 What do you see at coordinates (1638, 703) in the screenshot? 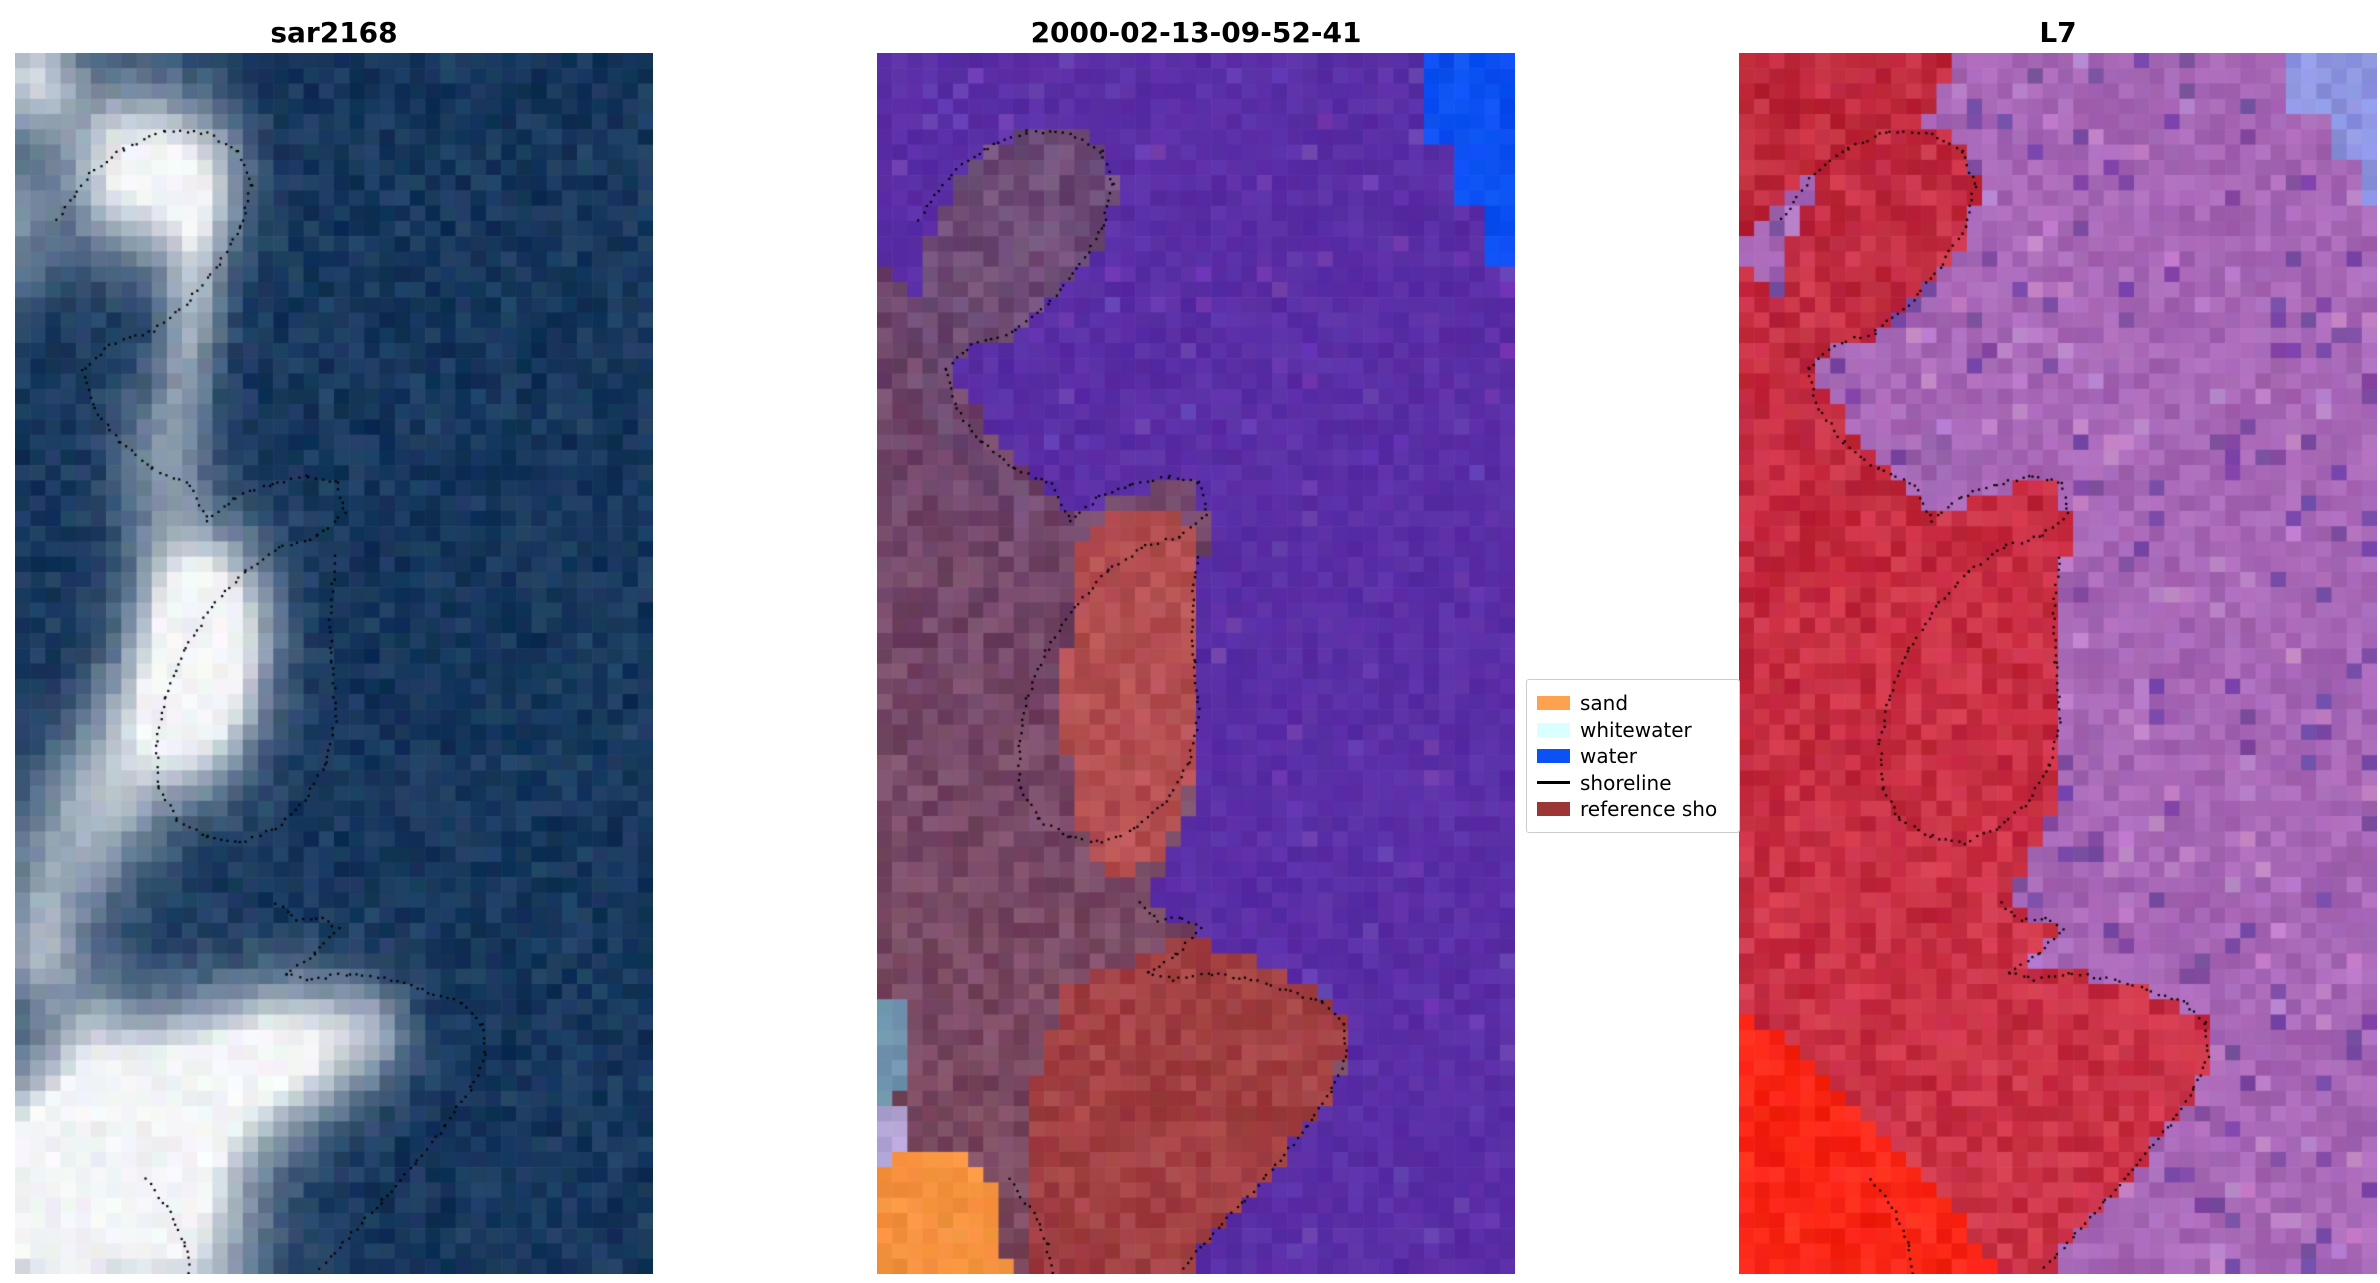
I see `legend-entry-sand: sand` at bounding box center [1638, 703].